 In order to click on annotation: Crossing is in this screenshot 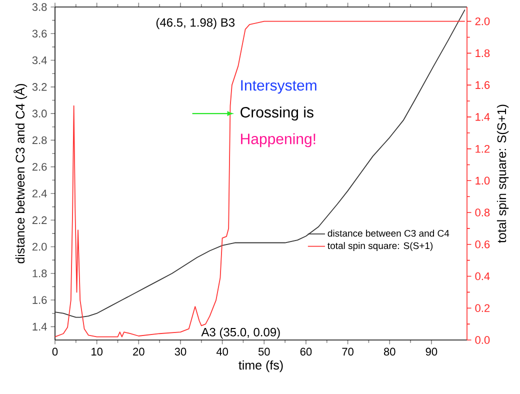, I will do `click(277, 113)`.